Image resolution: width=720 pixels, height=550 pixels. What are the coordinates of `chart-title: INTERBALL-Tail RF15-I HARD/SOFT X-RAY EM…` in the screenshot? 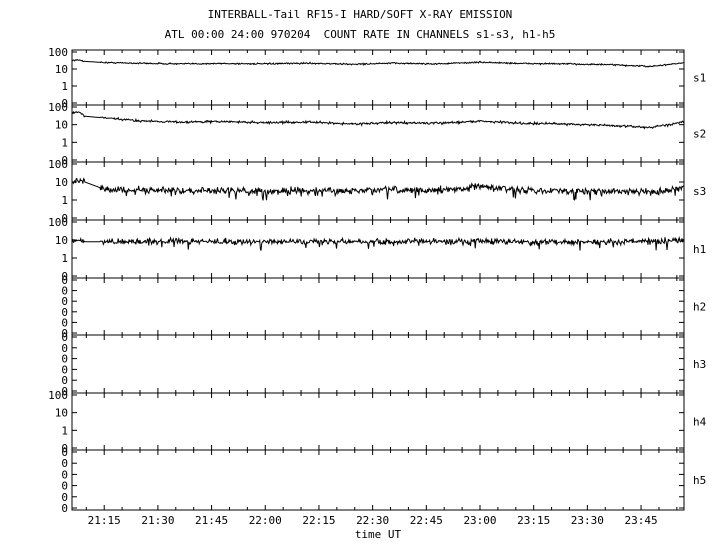 It's located at (360, 14).